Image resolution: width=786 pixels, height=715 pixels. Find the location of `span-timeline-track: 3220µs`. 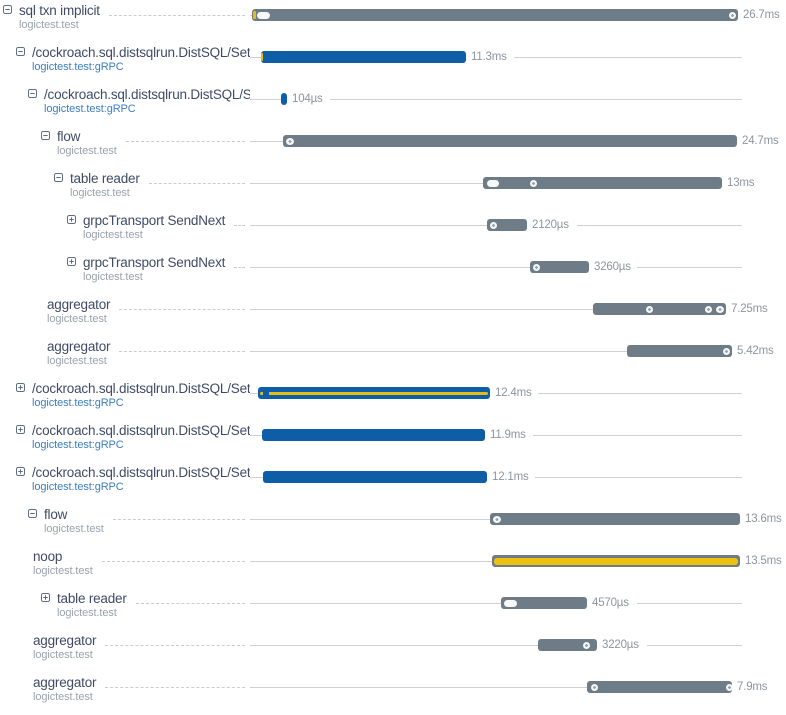

span-timeline-track: 3220µs is located at coordinates (496, 652).